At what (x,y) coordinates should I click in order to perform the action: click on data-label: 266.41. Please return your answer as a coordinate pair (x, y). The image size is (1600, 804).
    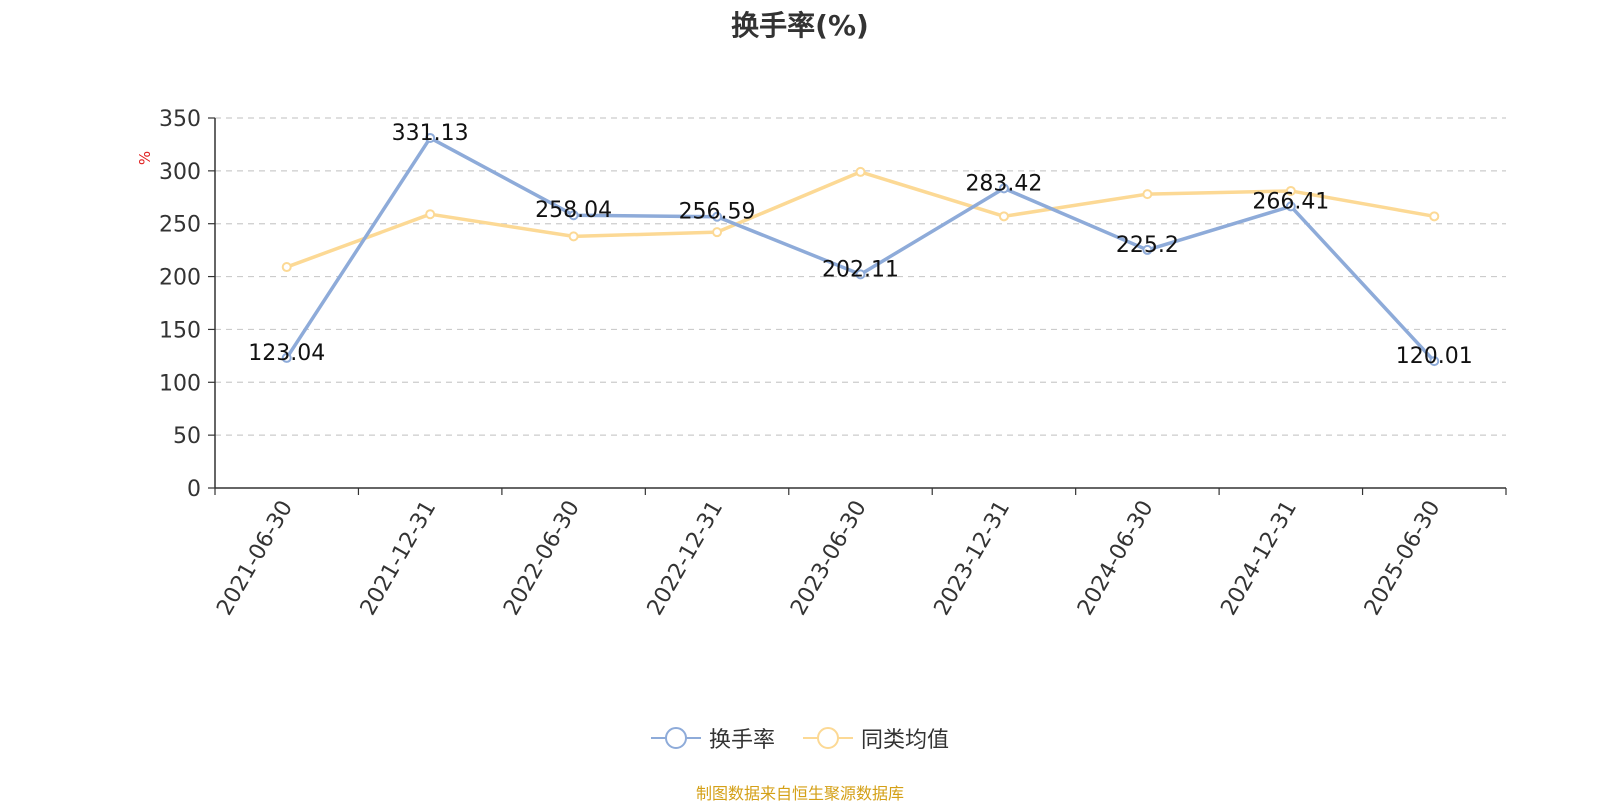
    Looking at the image, I should click on (1290, 201).